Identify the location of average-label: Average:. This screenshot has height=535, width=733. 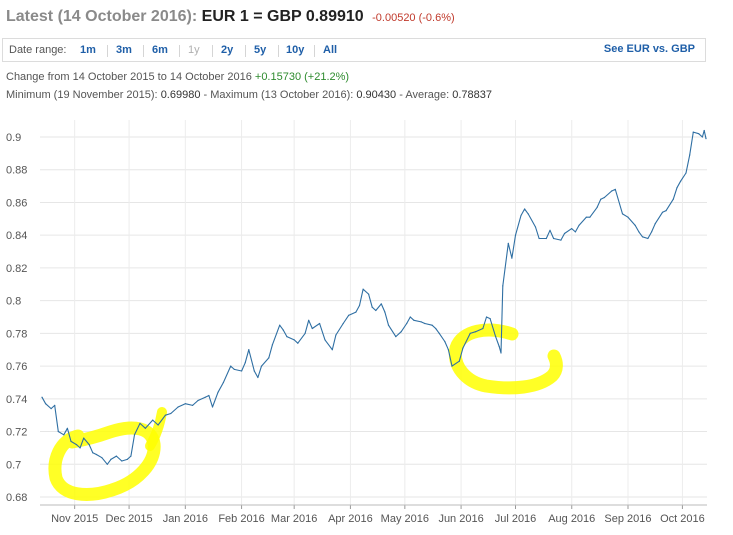
(427, 95).